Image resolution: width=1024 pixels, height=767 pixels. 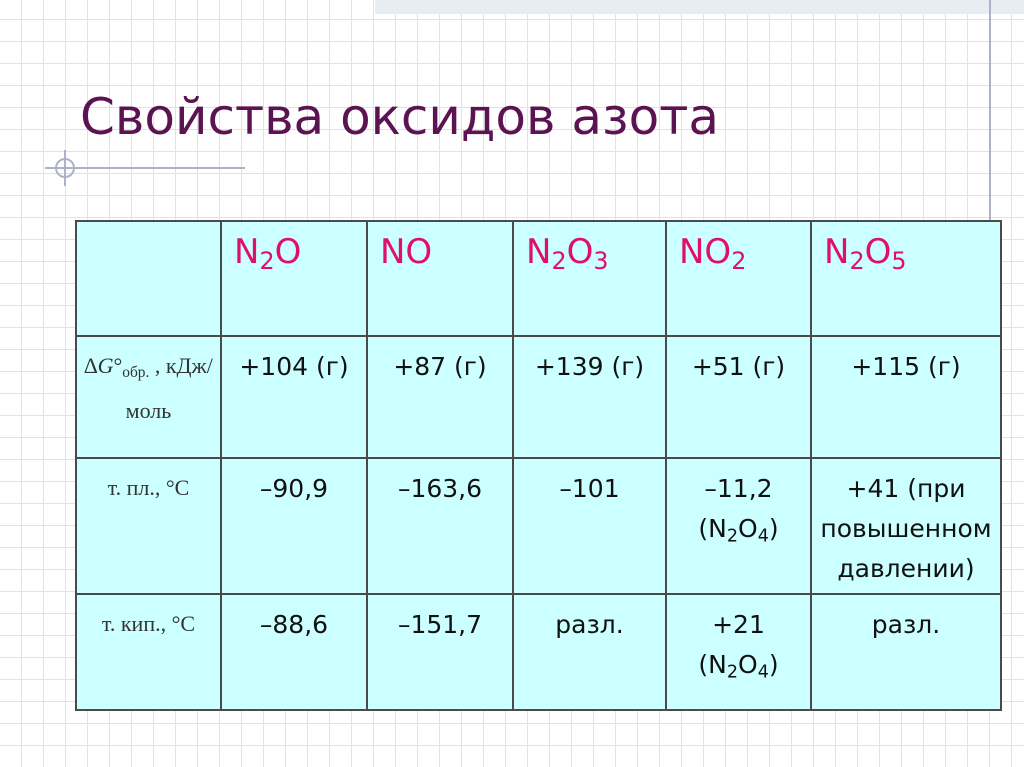 I want to click on text: т. пл., °С, so click(x=148, y=487).